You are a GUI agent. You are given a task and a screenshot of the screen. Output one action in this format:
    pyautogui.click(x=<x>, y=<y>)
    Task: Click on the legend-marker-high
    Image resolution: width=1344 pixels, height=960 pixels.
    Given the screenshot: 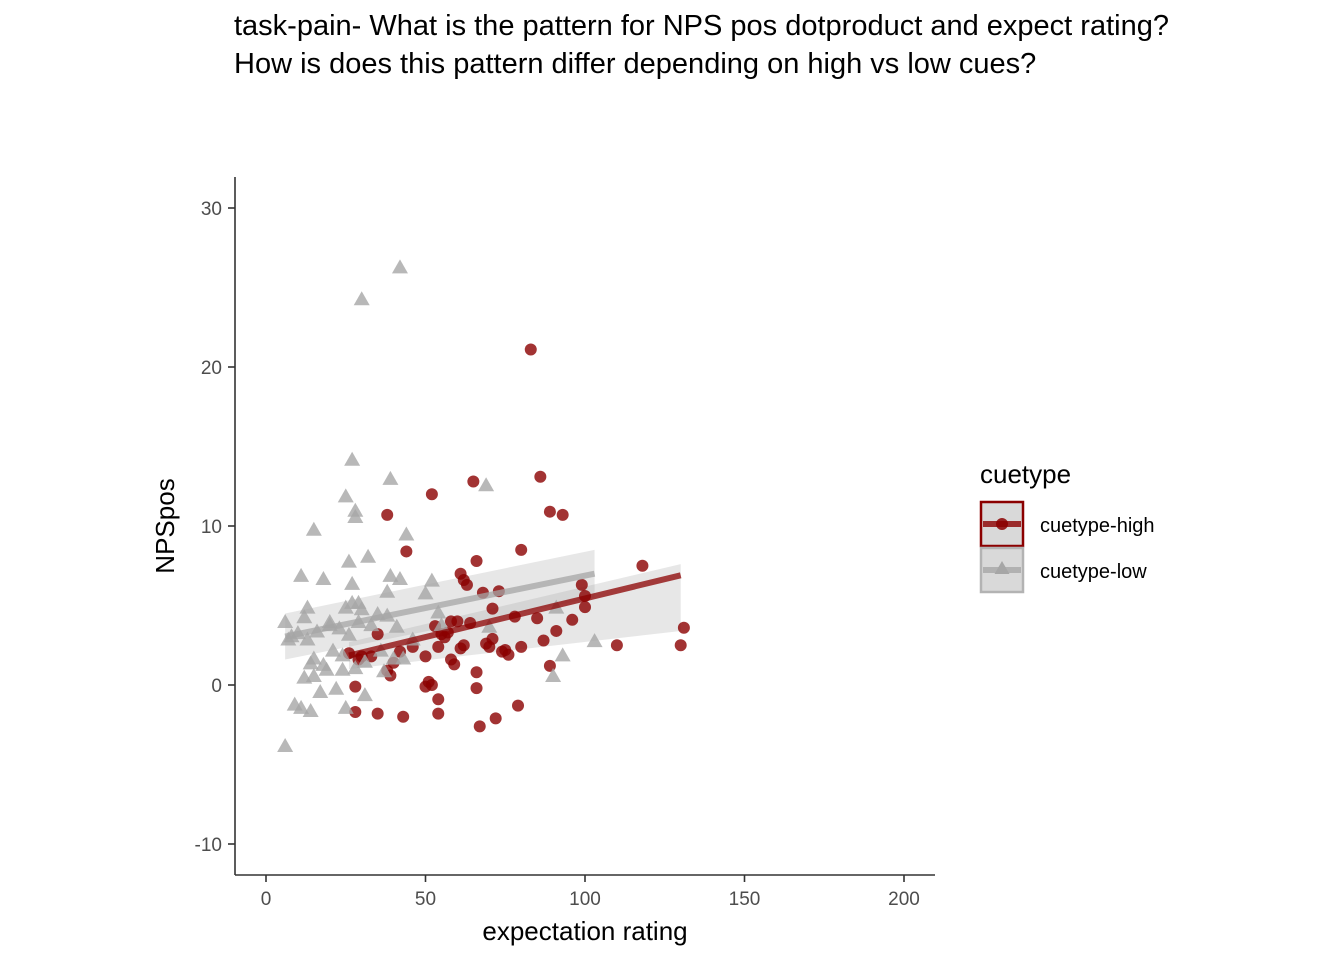 What is the action you would take?
    pyautogui.click(x=1002, y=524)
    